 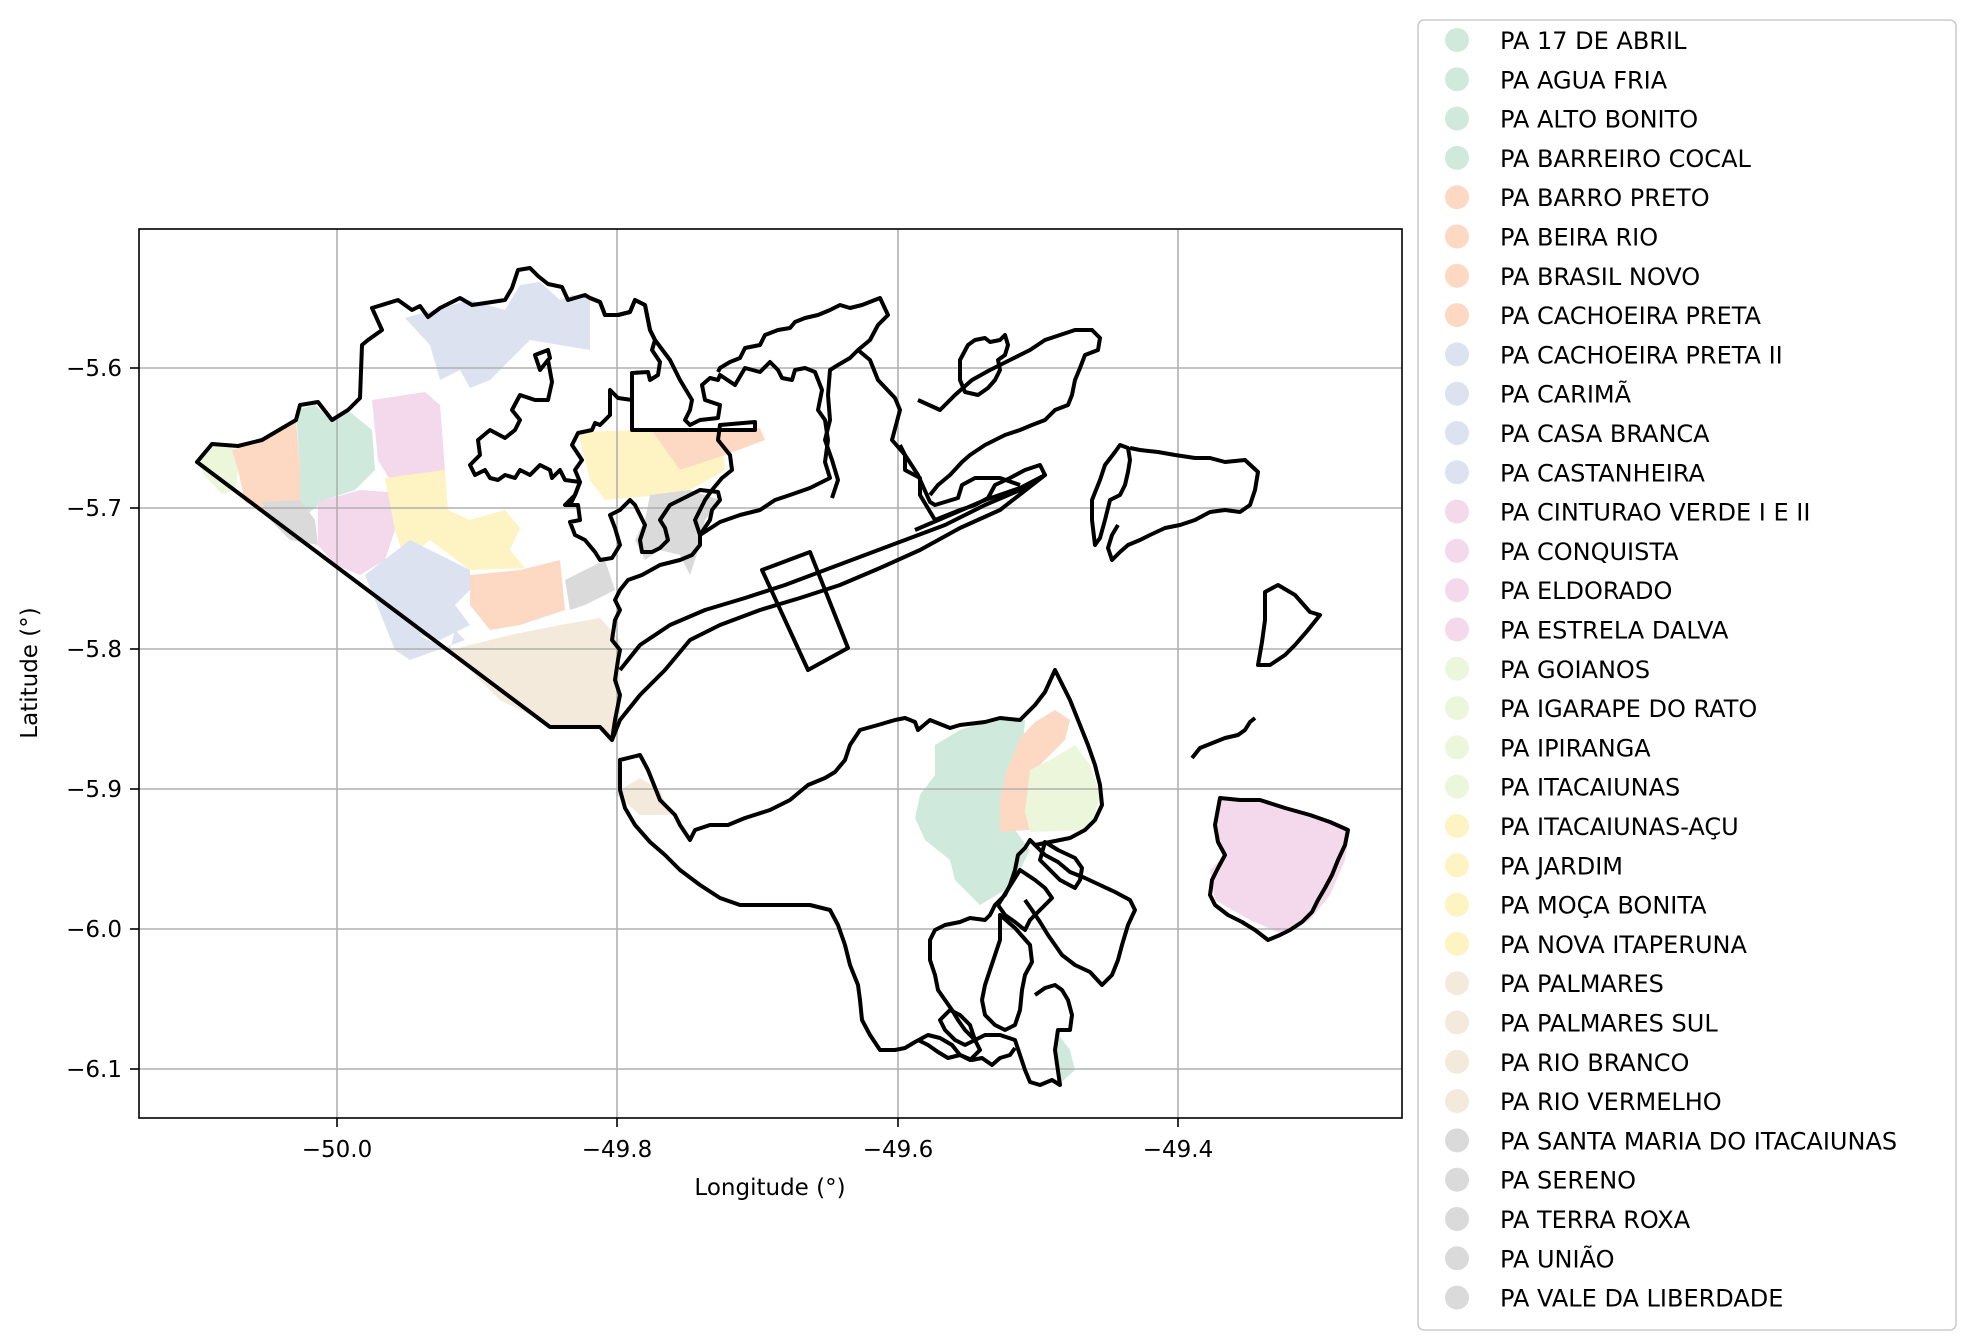 What do you see at coordinates (1007, 972) in the screenshot?
I see `outline-southeast-inner3` at bounding box center [1007, 972].